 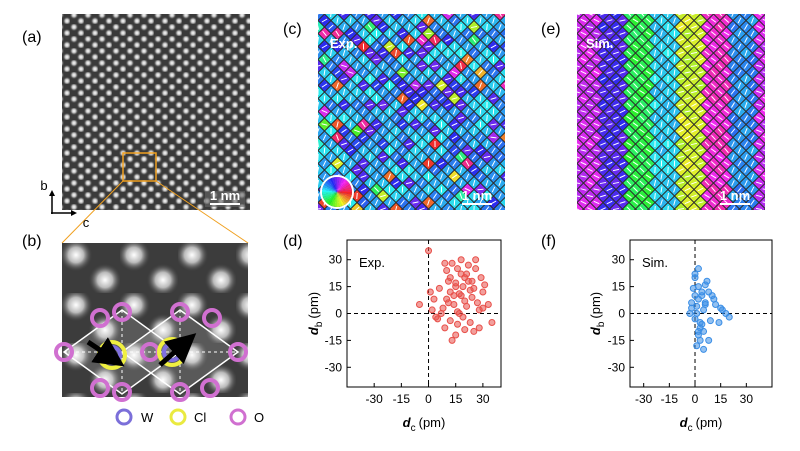 I want to click on axis-subscript: c, so click(x=413, y=428).